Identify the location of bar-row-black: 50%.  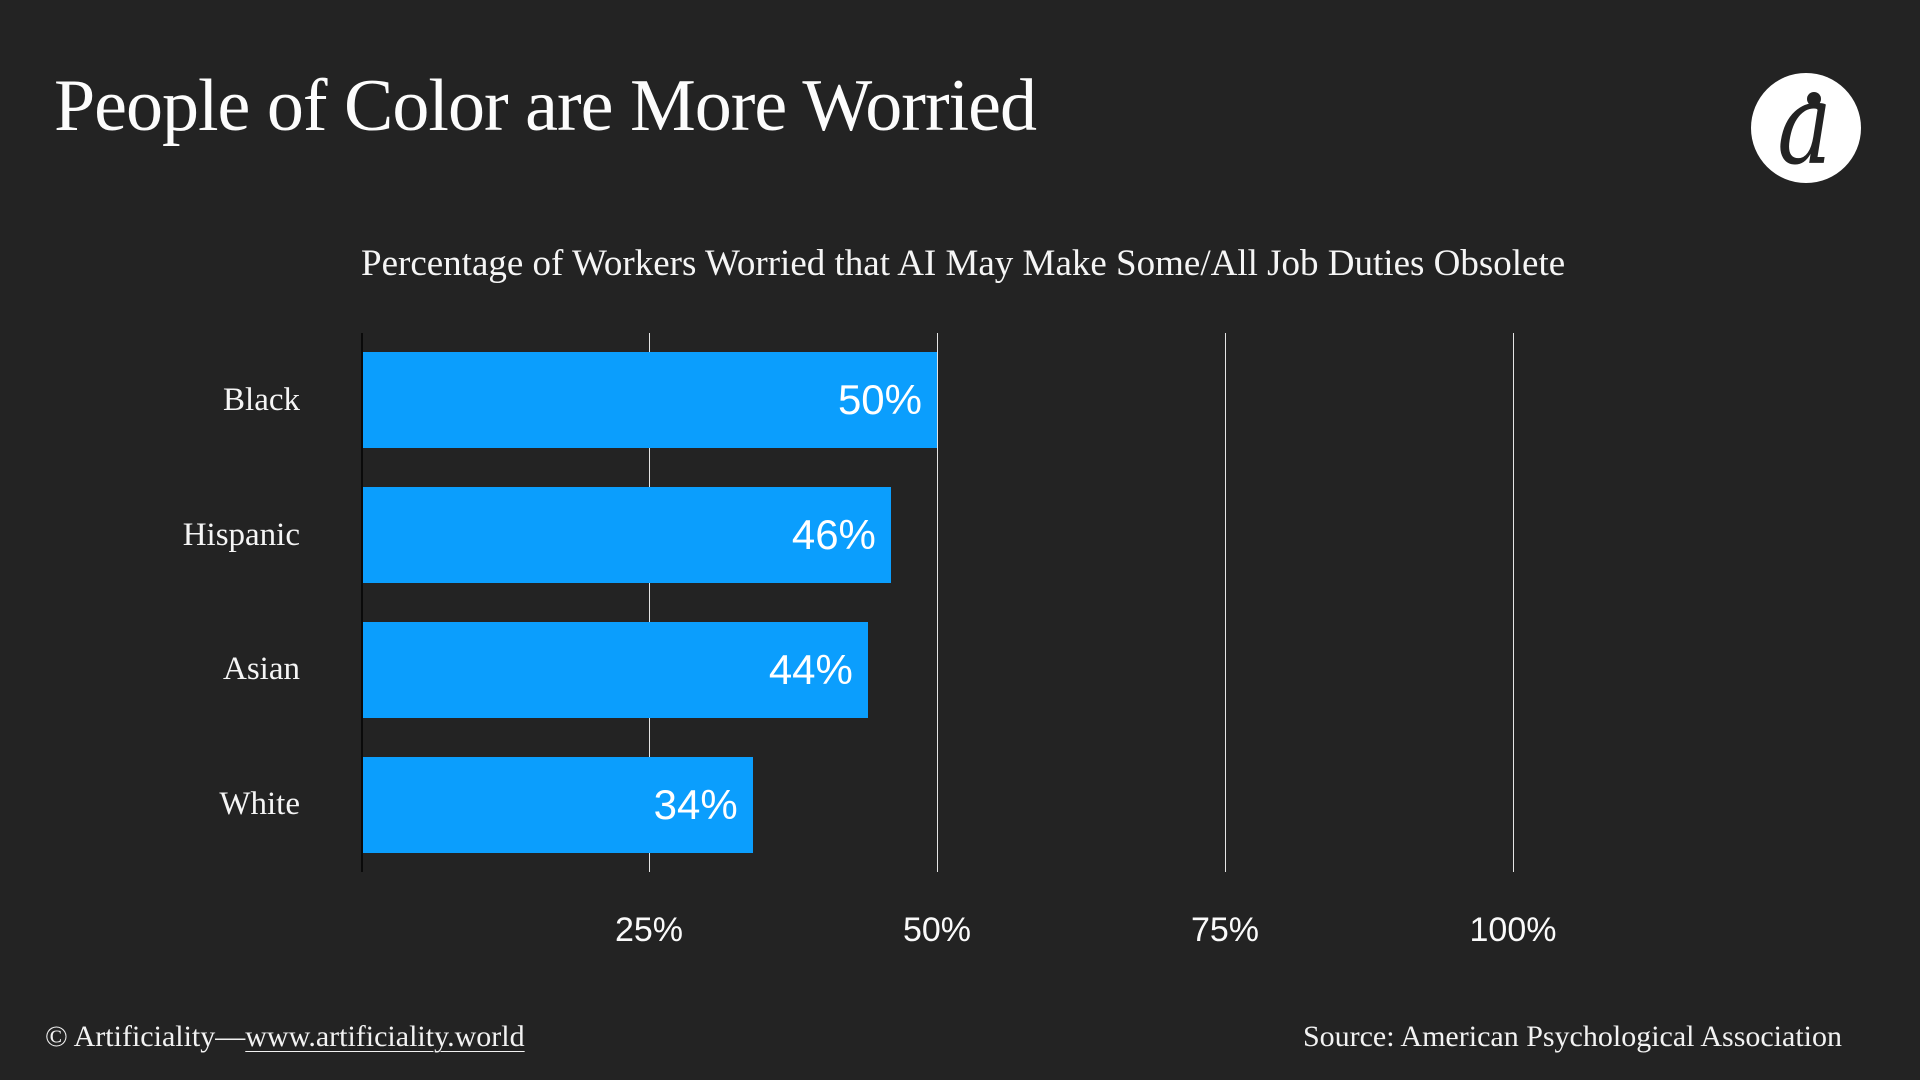
(937, 400).